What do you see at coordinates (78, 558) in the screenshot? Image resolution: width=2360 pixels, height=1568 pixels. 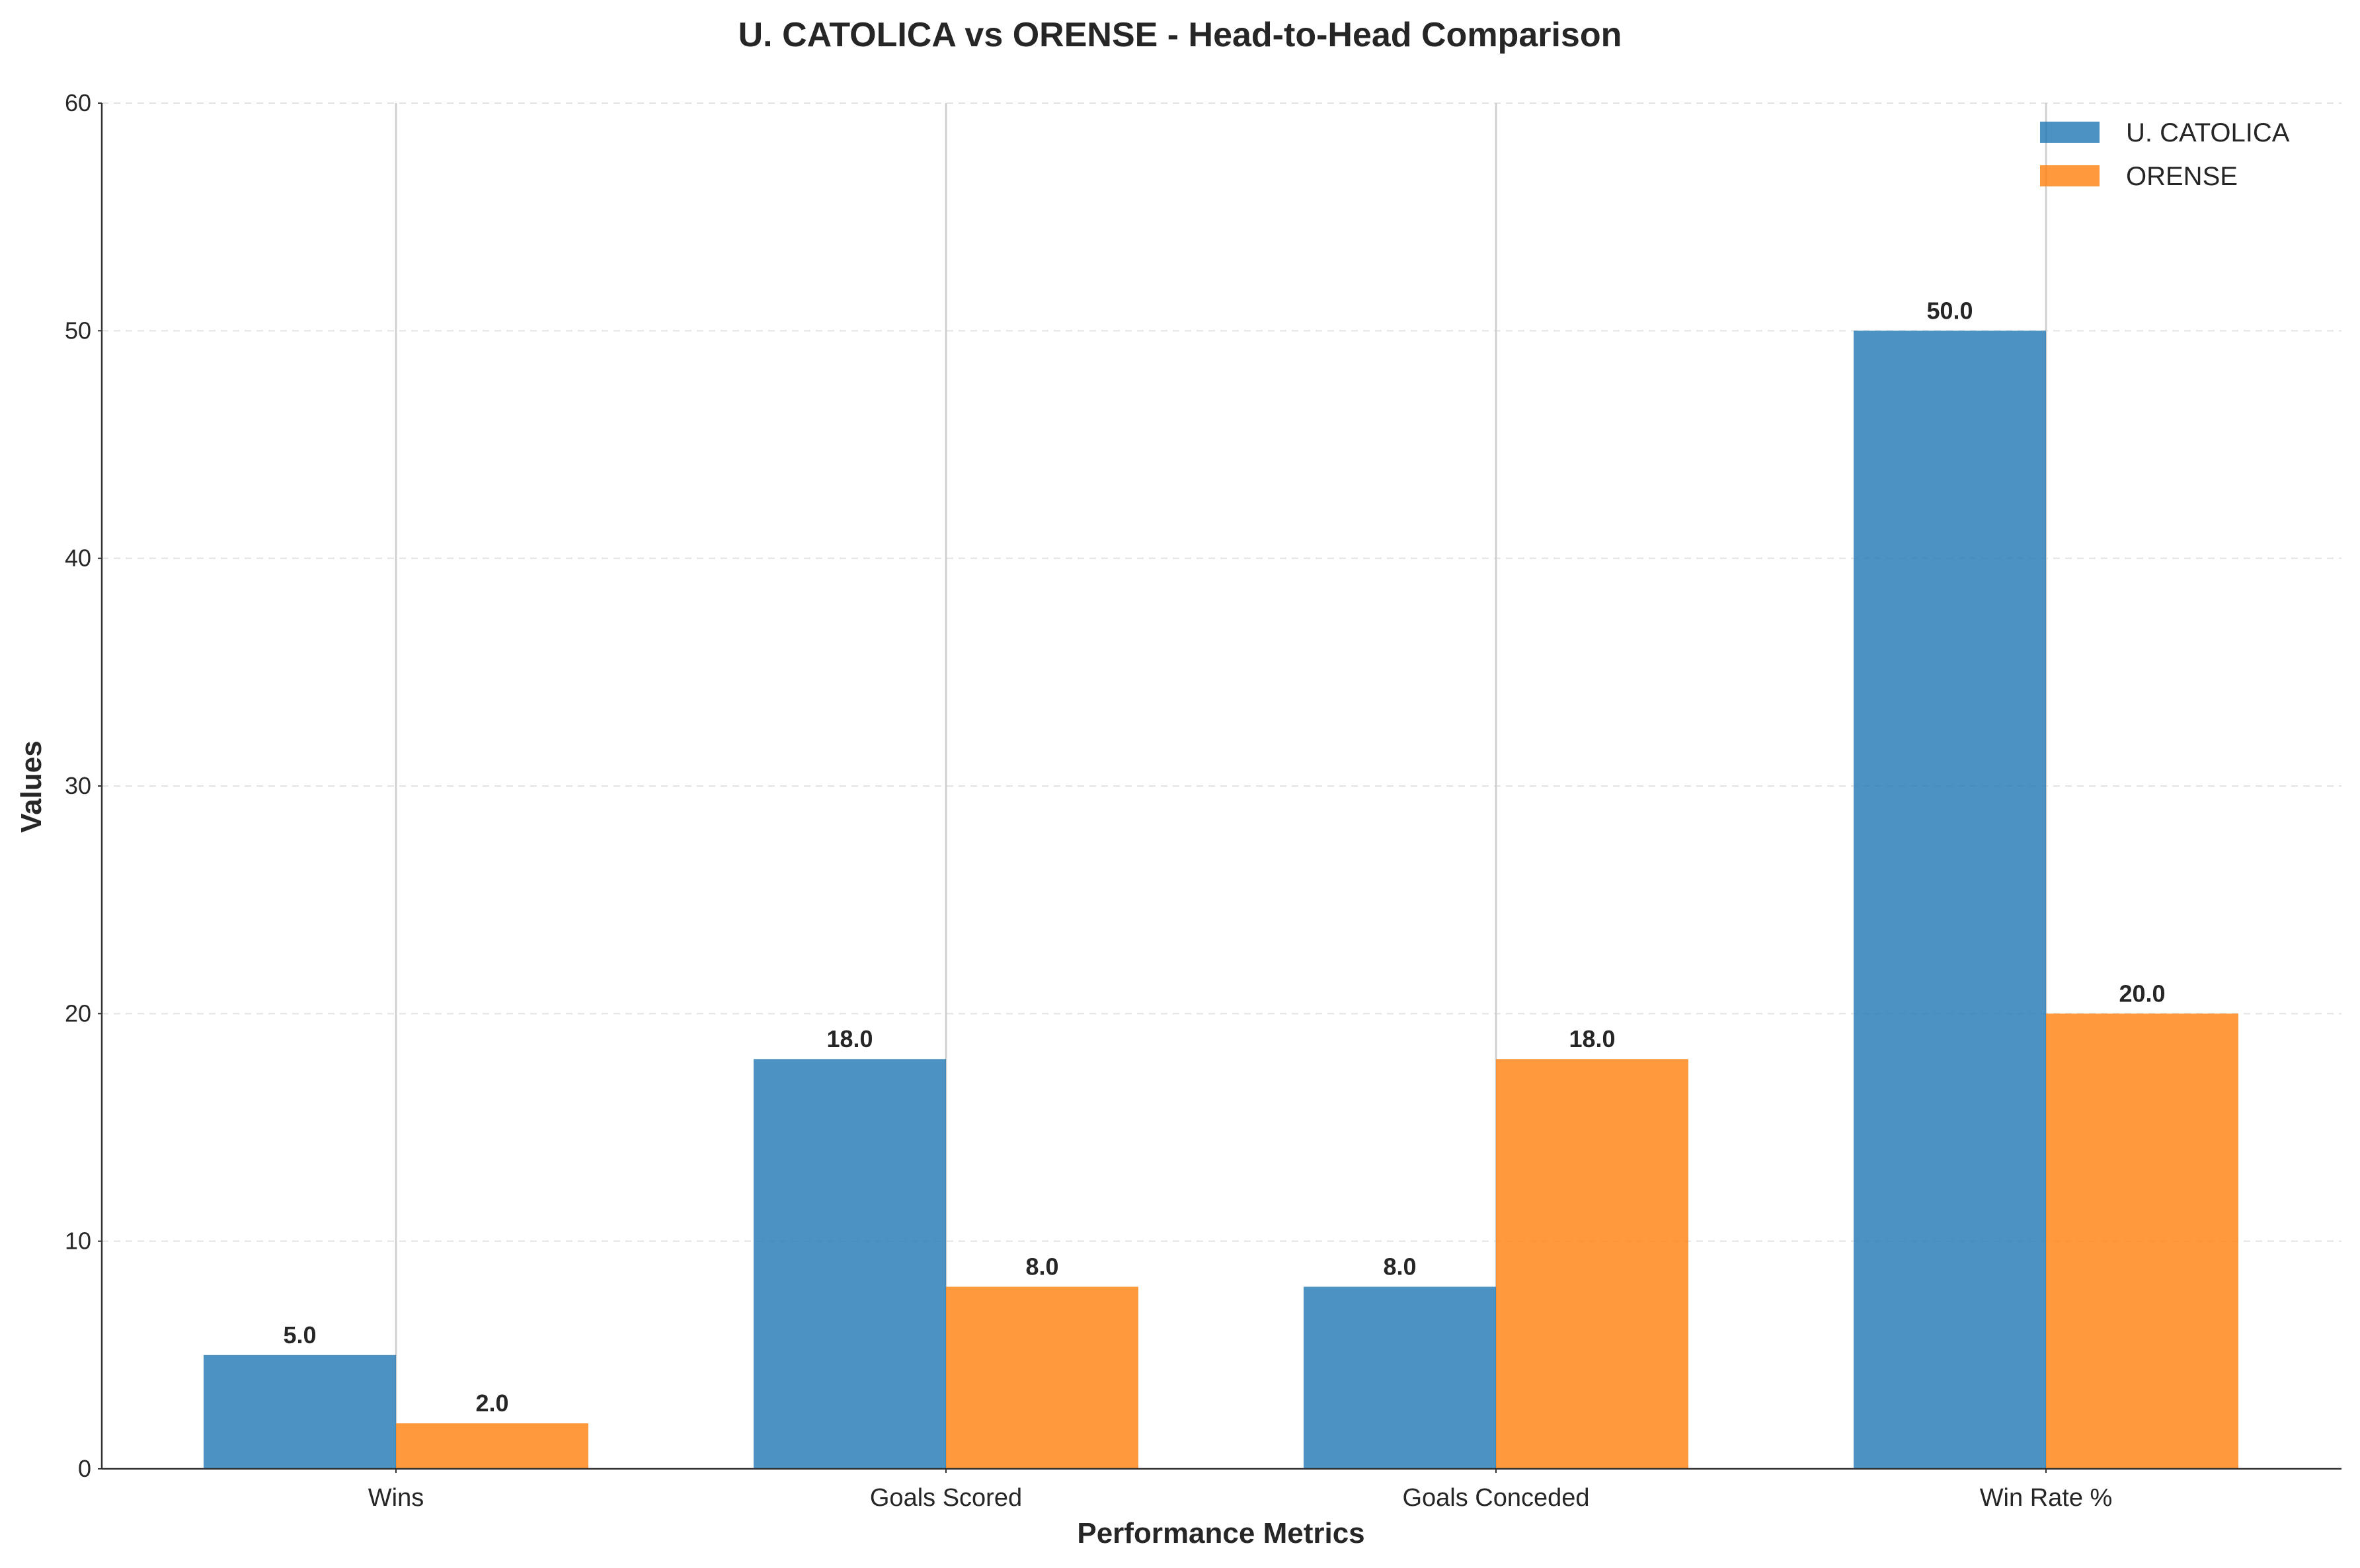 I see `y-tick-label: 40` at bounding box center [78, 558].